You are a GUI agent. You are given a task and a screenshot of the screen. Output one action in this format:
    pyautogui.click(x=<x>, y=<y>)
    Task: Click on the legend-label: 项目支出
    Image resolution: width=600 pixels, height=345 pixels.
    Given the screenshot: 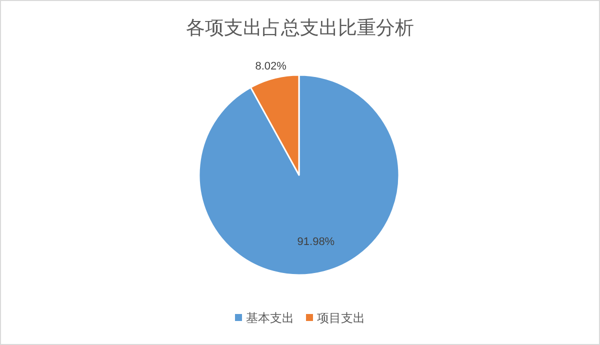 What is the action you would take?
    pyautogui.click(x=341, y=318)
    